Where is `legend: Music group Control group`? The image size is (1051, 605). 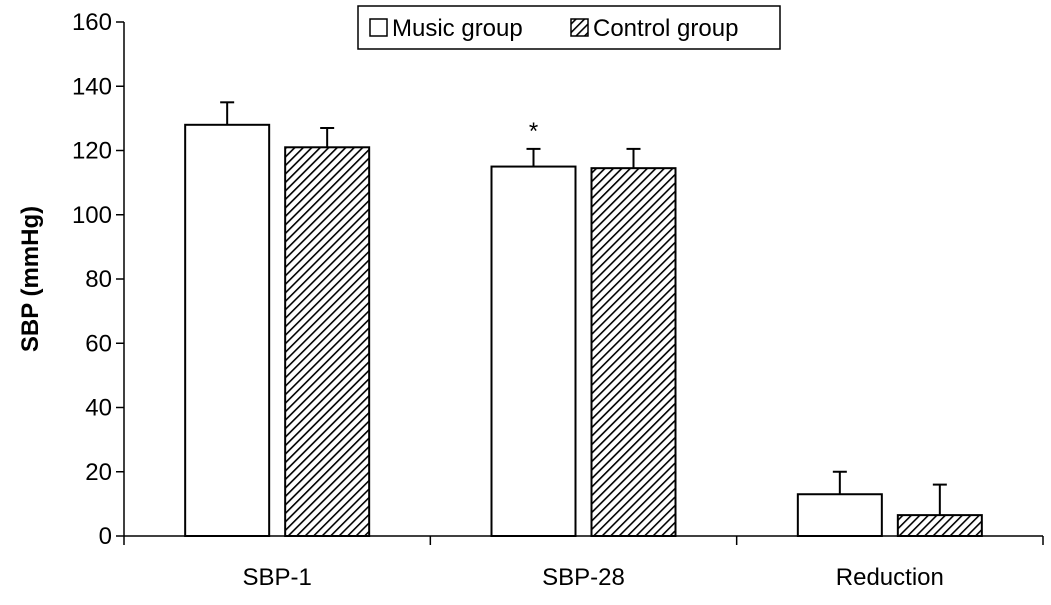 legend: Music group Control group is located at coordinates (569, 27).